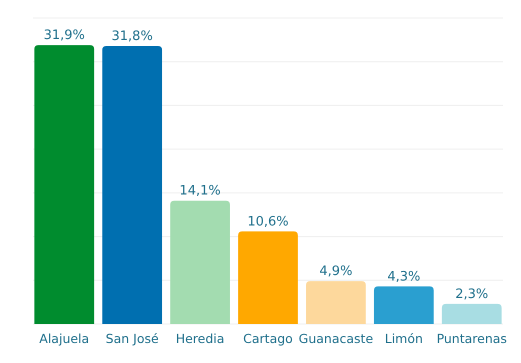  Describe the element at coordinates (471, 294) in the screenshot. I see `data-label: 2,3%` at that location.